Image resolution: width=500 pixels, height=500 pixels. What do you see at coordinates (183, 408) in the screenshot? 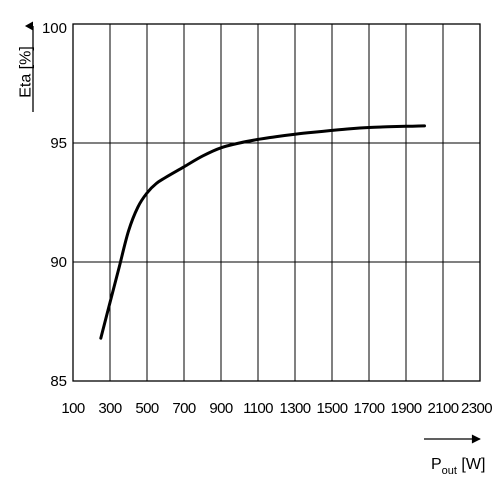
I see `x-tick-label: 700` at bounding box center [183, 408].